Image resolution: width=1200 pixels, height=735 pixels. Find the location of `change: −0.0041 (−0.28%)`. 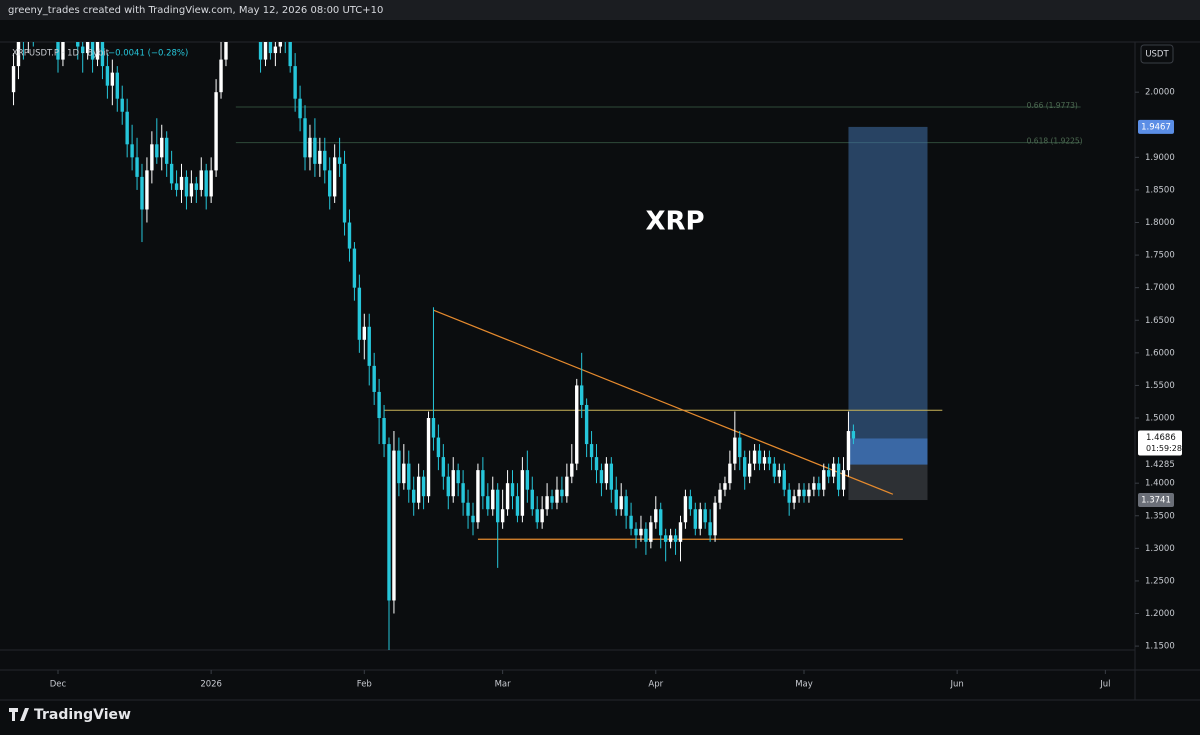

change: −0.0041 (−0.28%) is located at coordinates (148, 54).